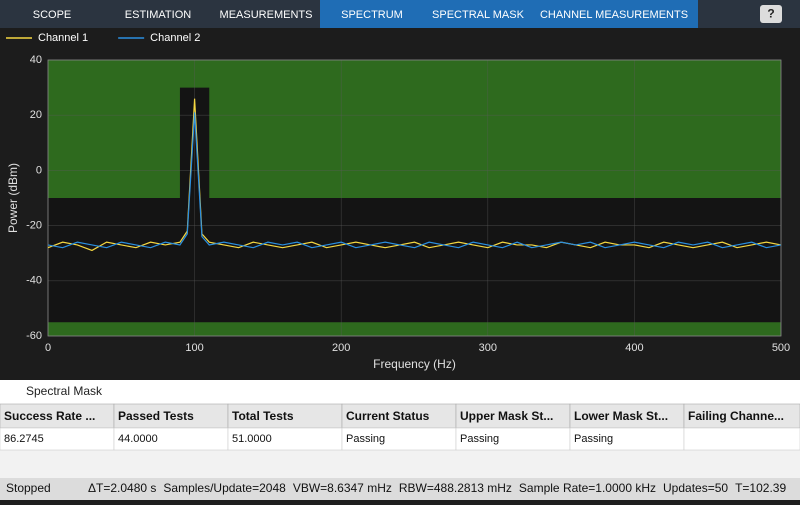  What do you see at coordinates (587, 488) in the screenshot?
I see `status-item: Sample Rate=1.0000 kHz` at bounding box center [587, 488].